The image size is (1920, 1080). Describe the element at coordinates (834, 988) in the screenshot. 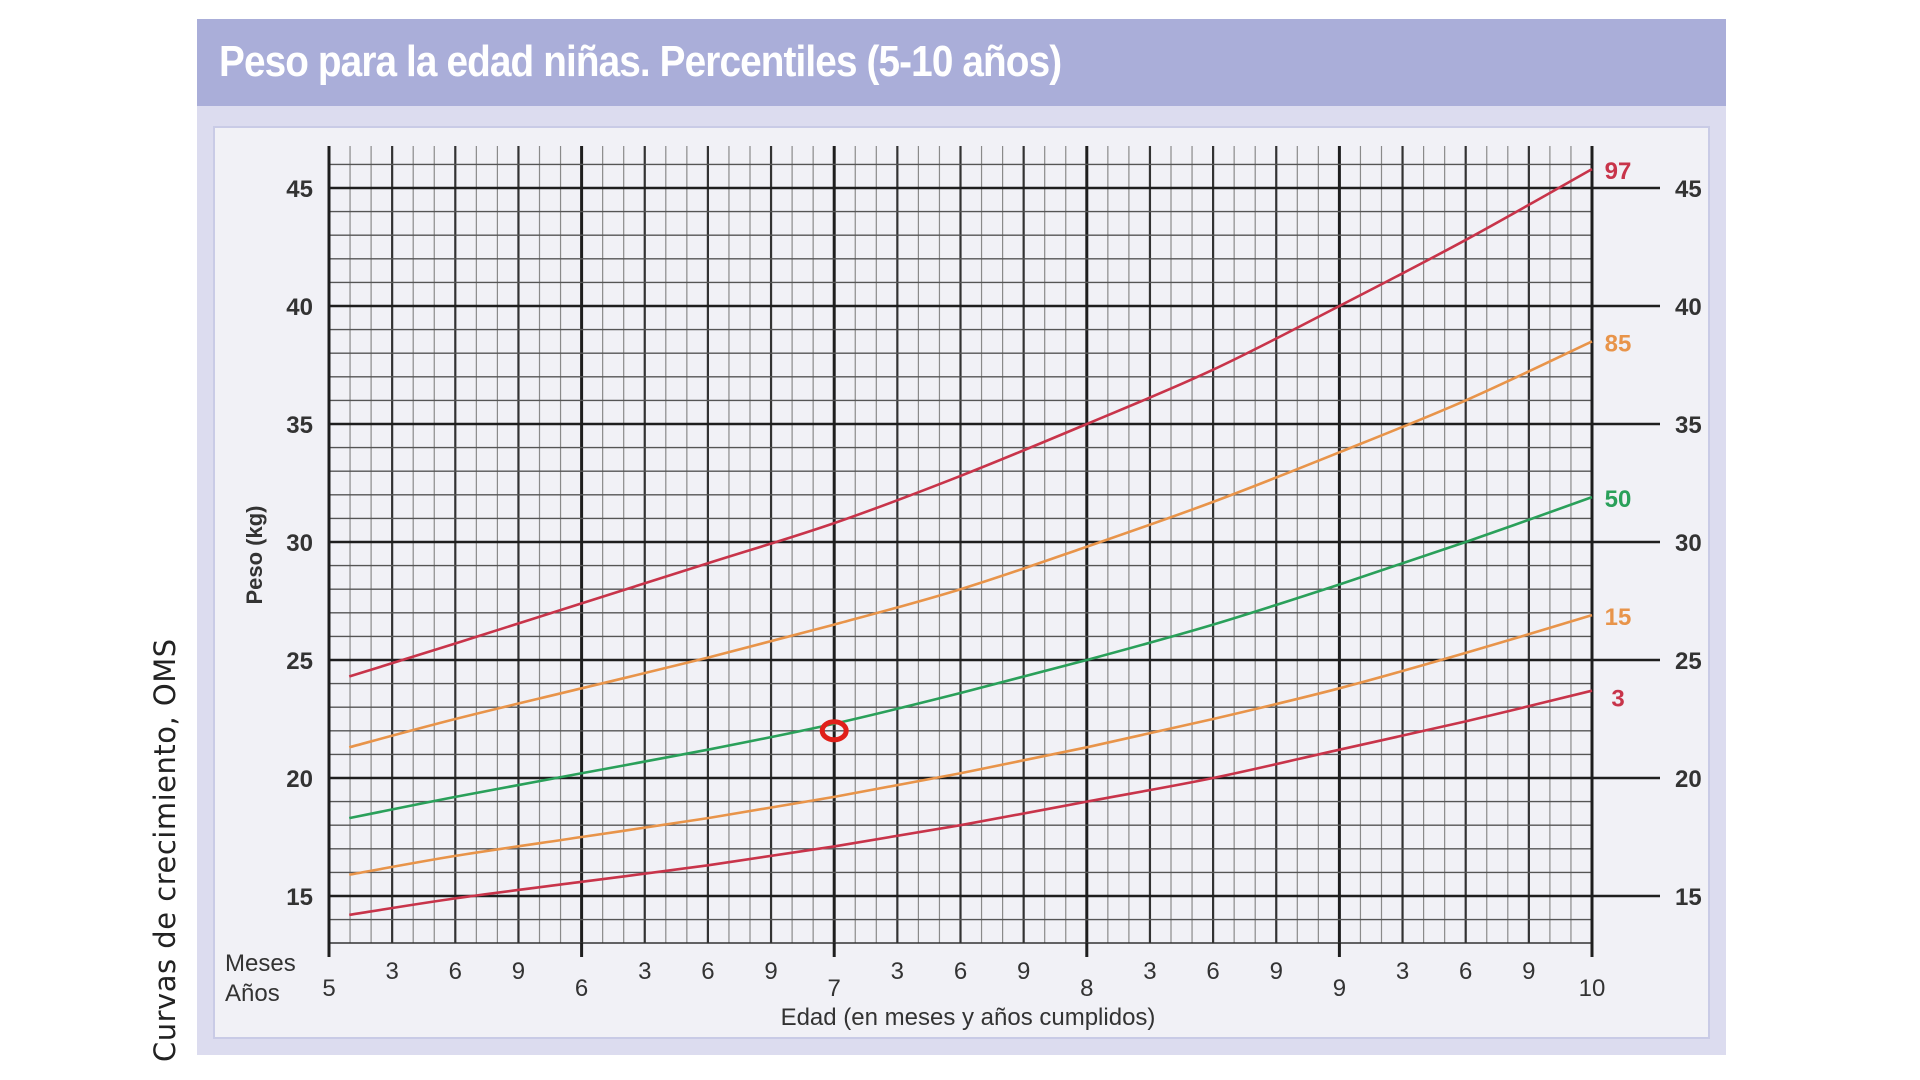

I see `x-year-label: 7` at that location.